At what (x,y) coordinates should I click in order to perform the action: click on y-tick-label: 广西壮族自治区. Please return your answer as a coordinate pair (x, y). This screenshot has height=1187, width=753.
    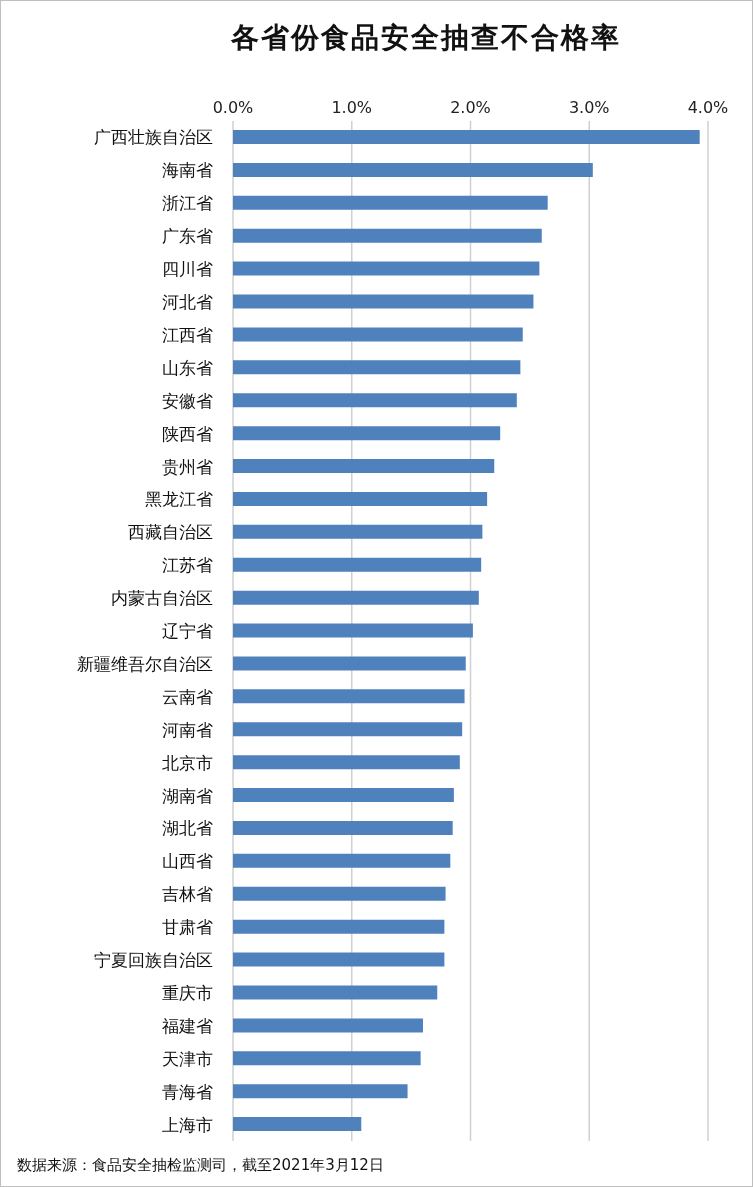
    Looking at the image, I should click on (153, 137).